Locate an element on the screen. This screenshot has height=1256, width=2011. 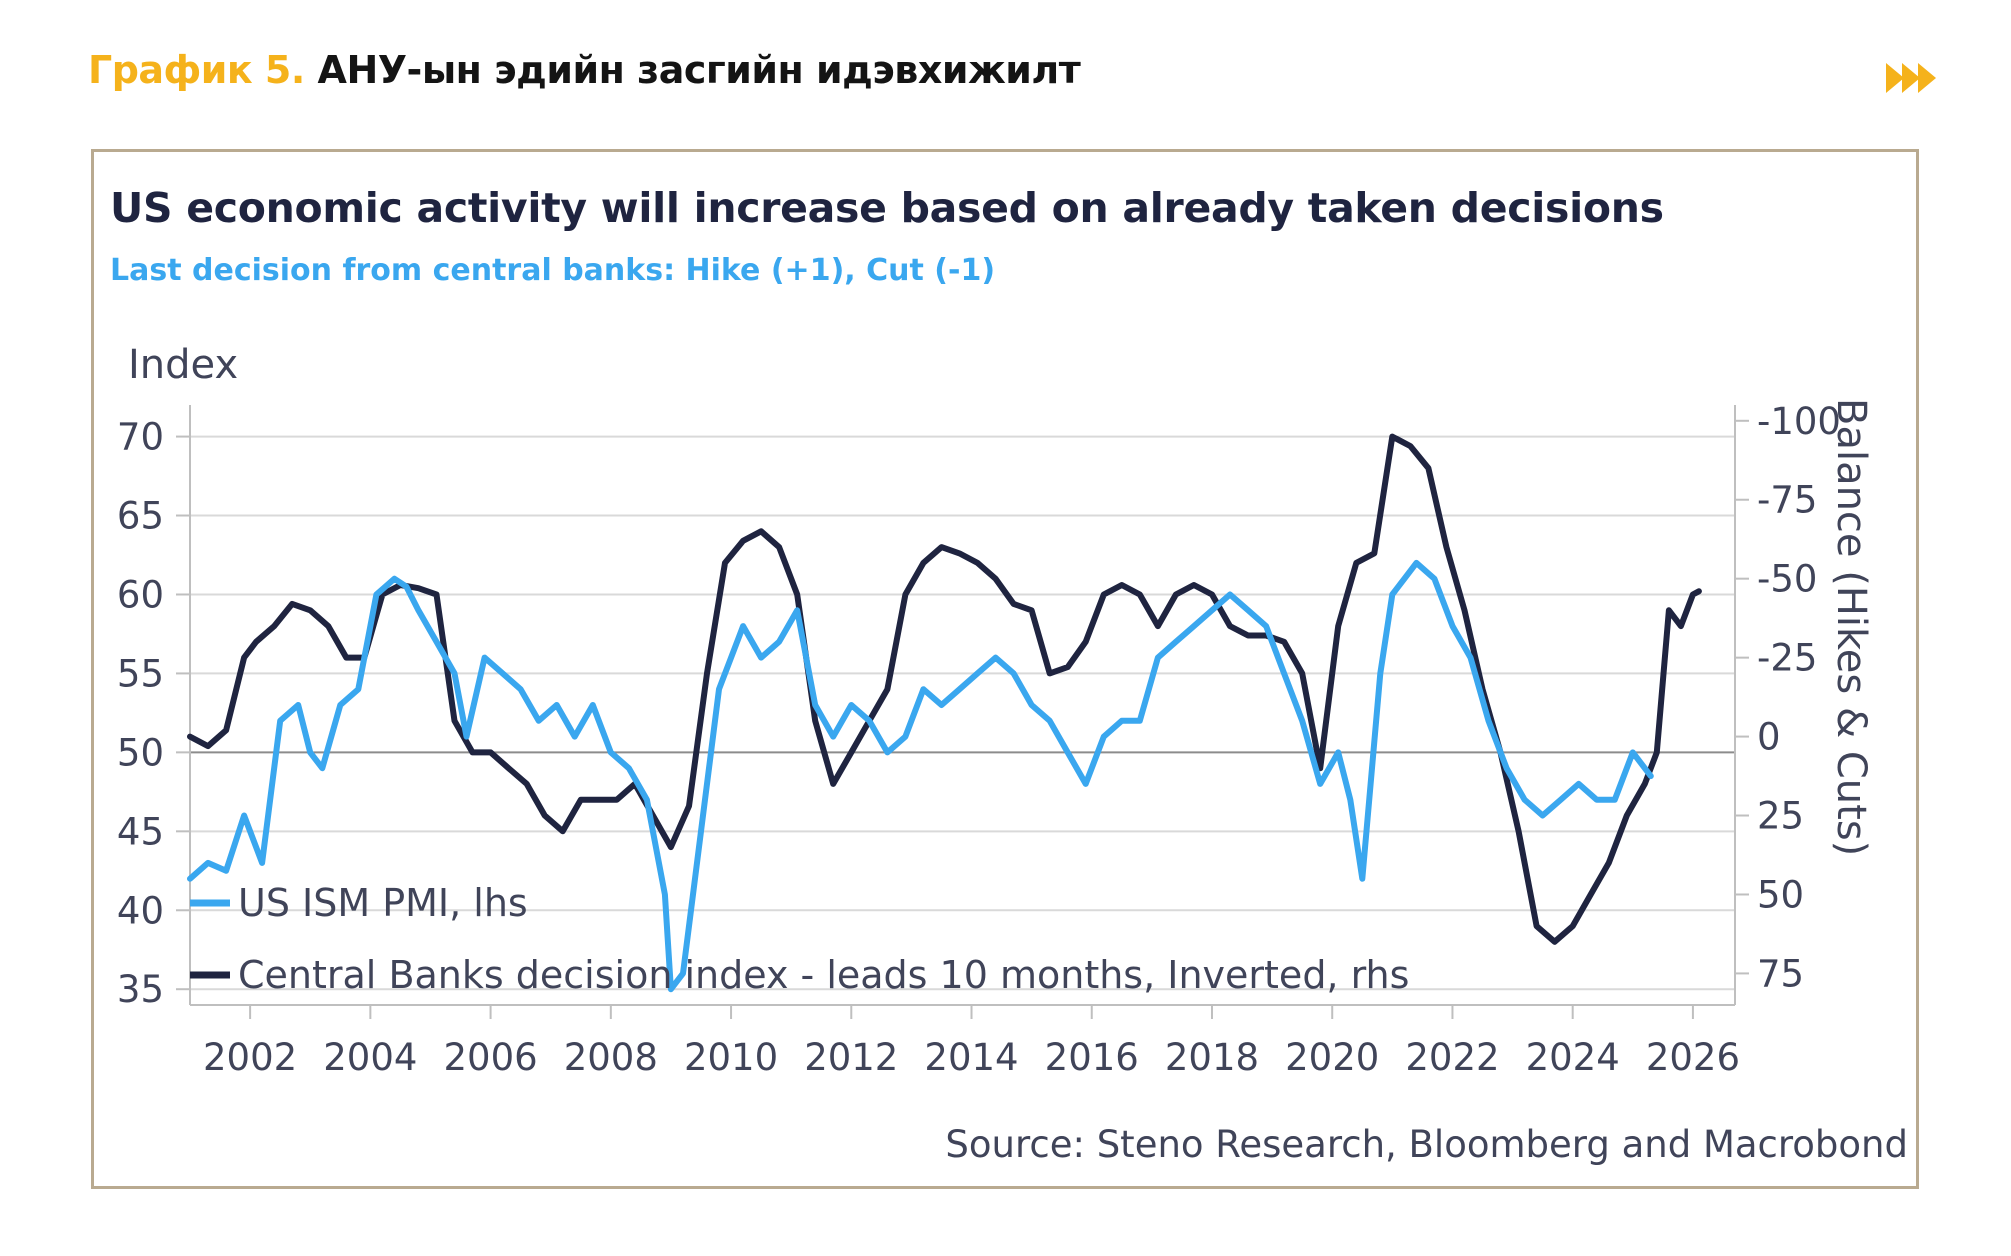
x-tick-label: 2008 is located at coordinates (611, 1057).